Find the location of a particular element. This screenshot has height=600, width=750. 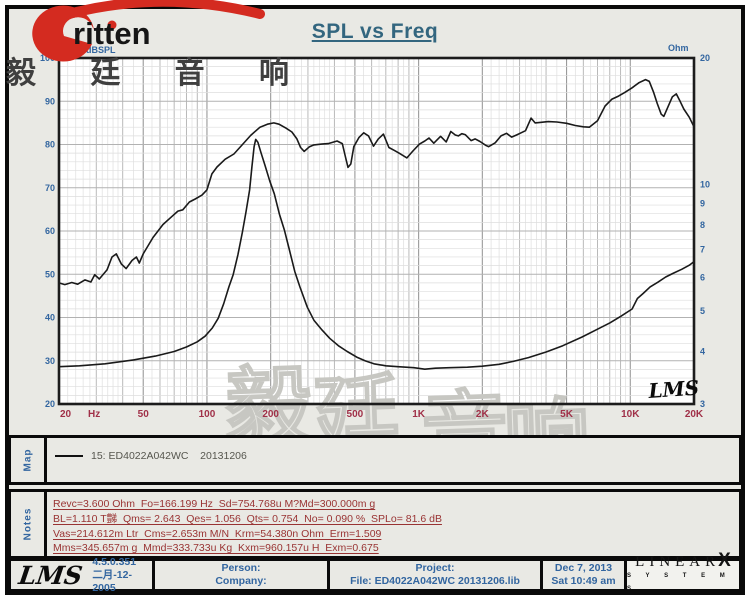

svg-text: 200 is located at coordinates (270, 414).